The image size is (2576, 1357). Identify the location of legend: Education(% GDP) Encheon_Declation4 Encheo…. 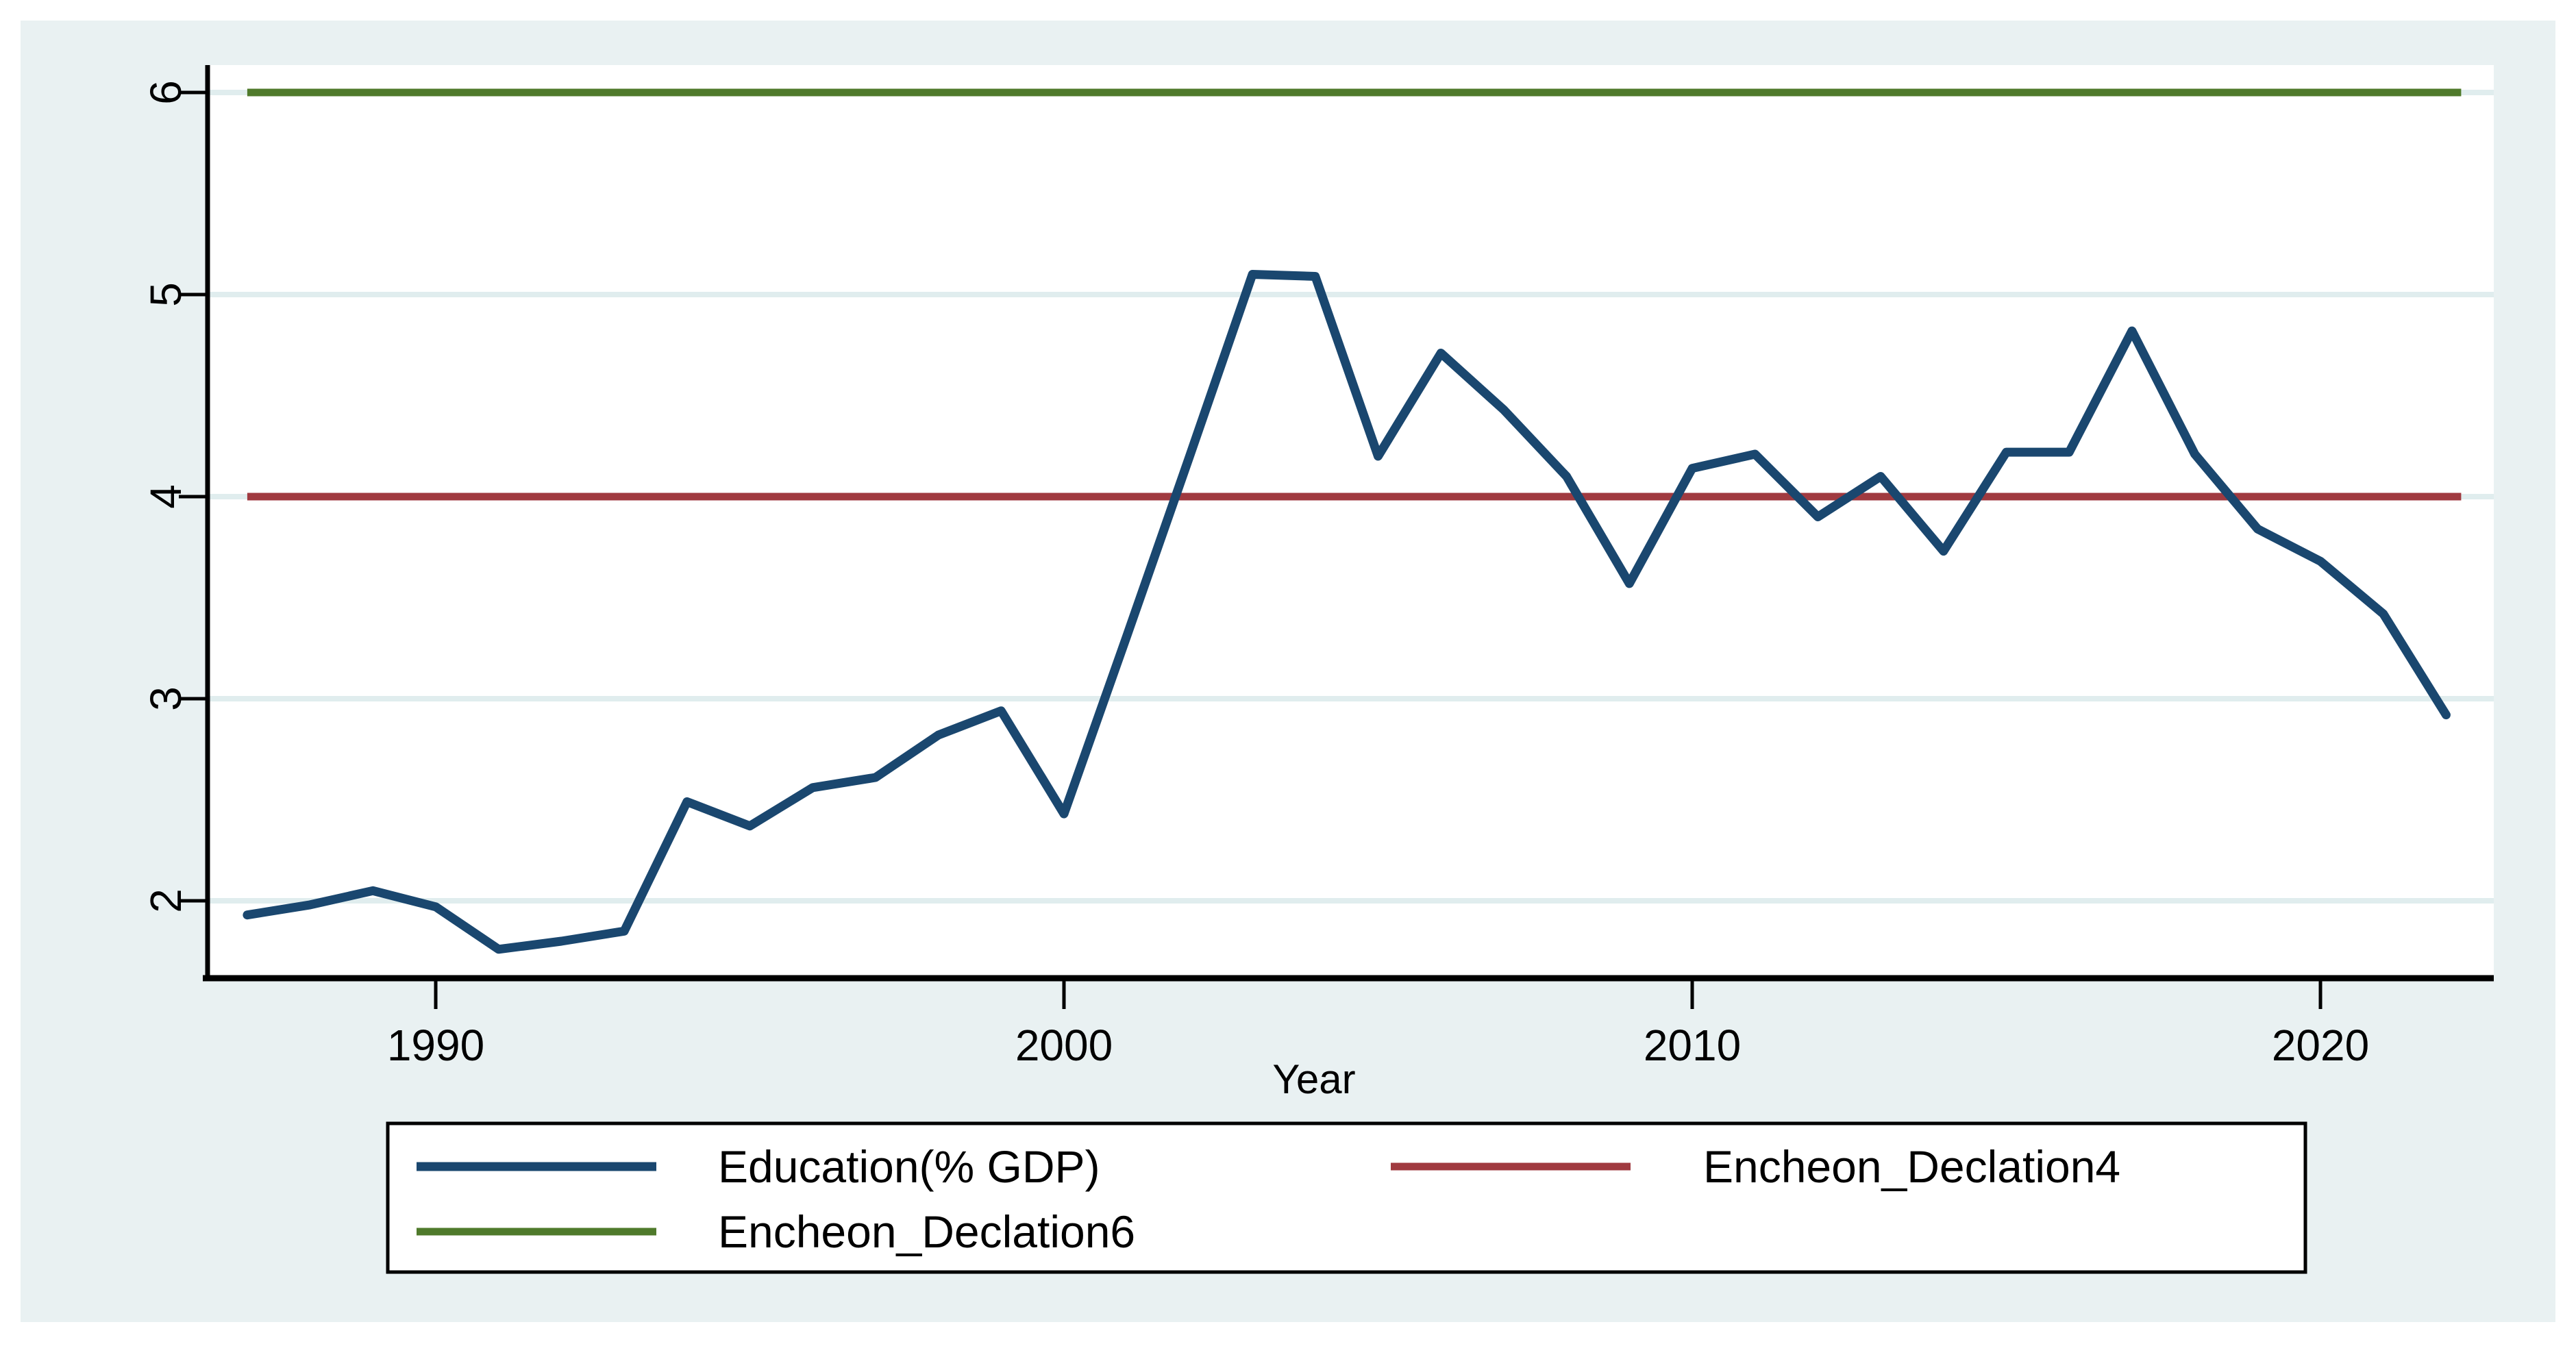
(1346, 1198).